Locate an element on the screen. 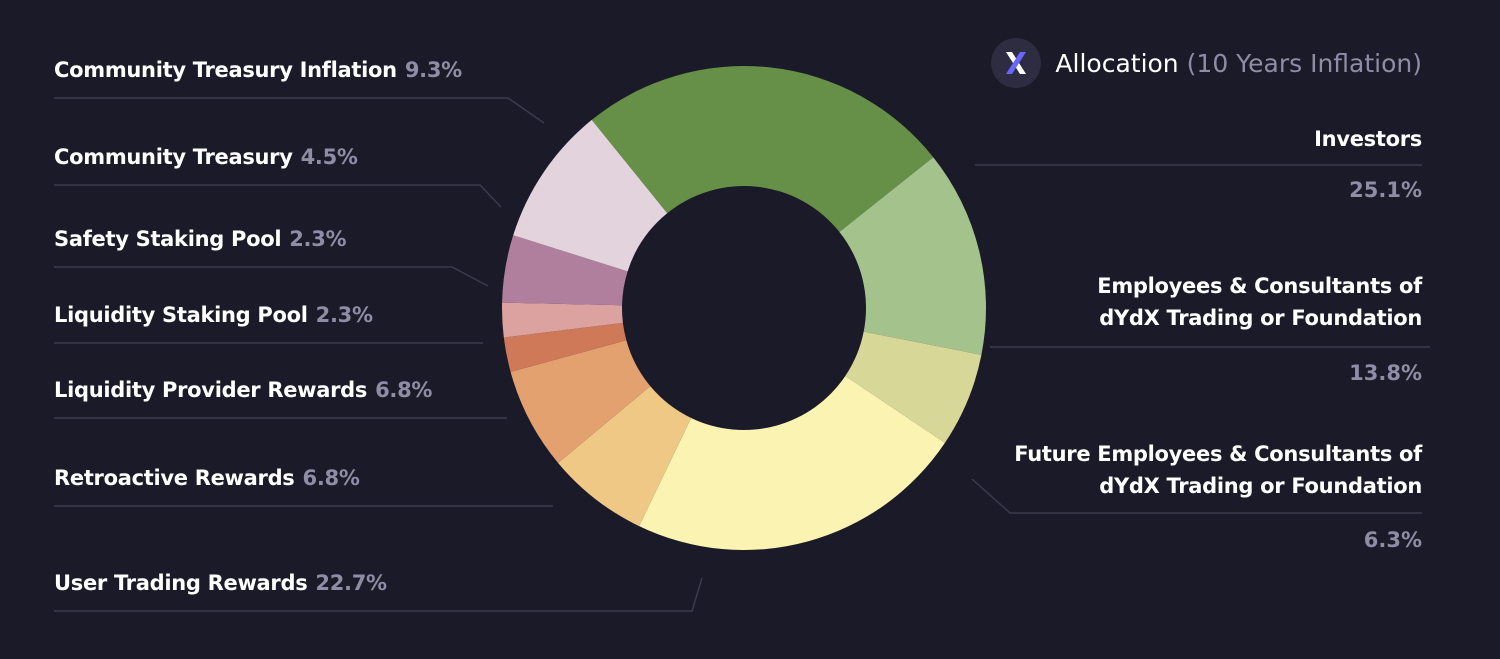 The height and width of the screenshot is (659, 1500). label-liquidity-provider-rewards: Liquidity Provider Rewards 6.8% is located at coordinates (243, 390).